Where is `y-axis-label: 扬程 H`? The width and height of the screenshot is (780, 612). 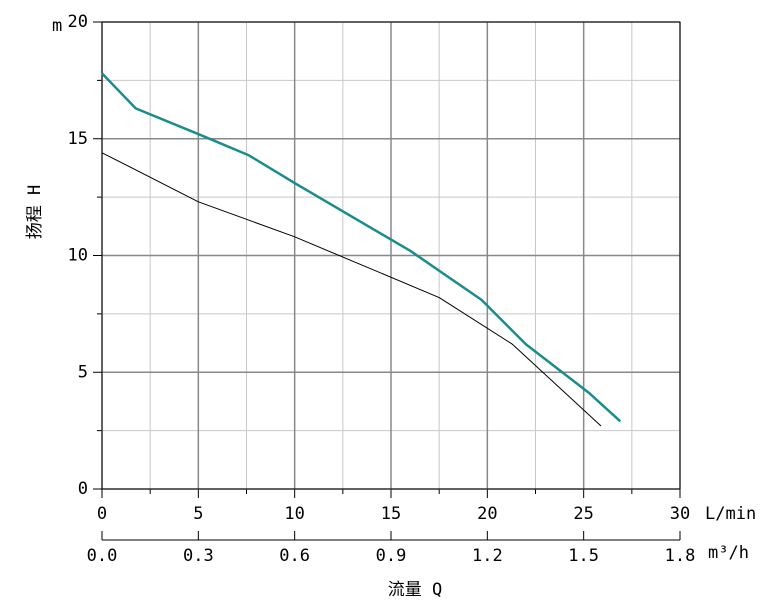 y-axis-label: 扬程 H is located at coordinates (35, 212).